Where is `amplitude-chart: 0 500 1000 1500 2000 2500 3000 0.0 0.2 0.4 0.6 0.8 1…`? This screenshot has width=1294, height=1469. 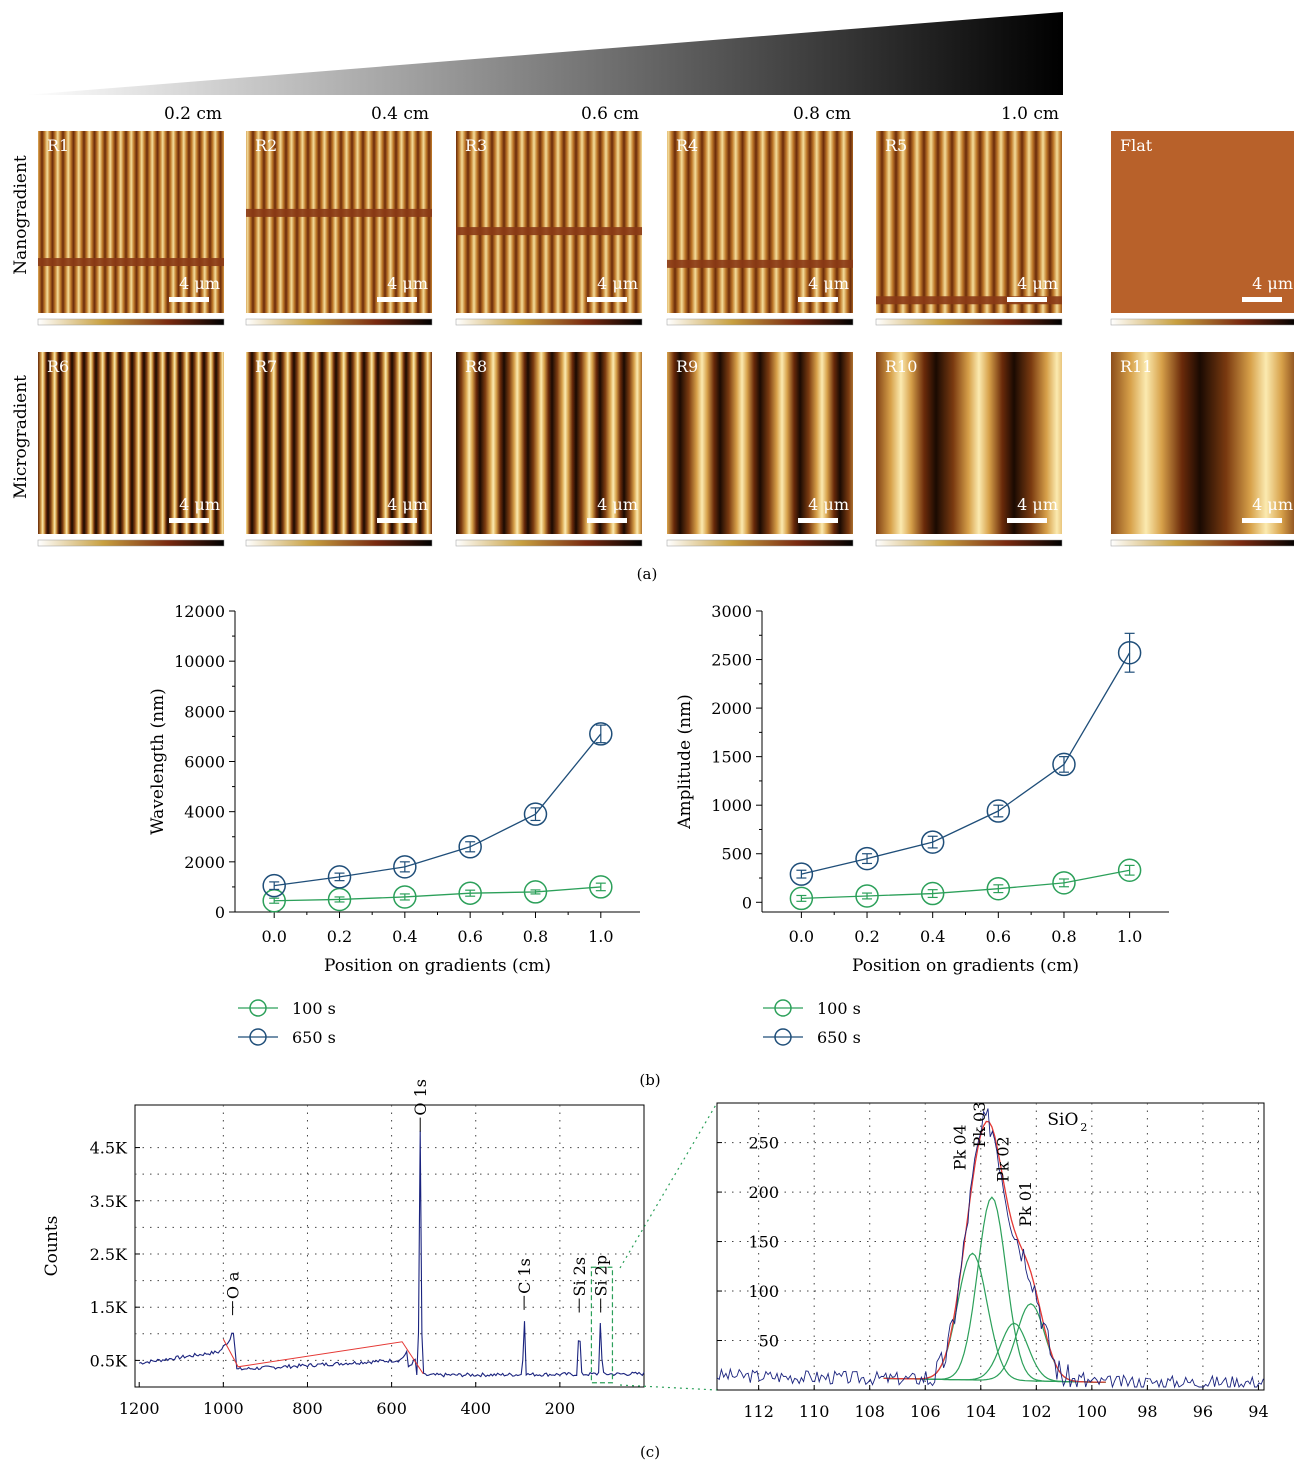
amplitude-chart: 0 500 1000 1500 2000 2500 3000 0.0 0.2 0.4 0.6 0.8 1… is located at coordinates (922, 789).